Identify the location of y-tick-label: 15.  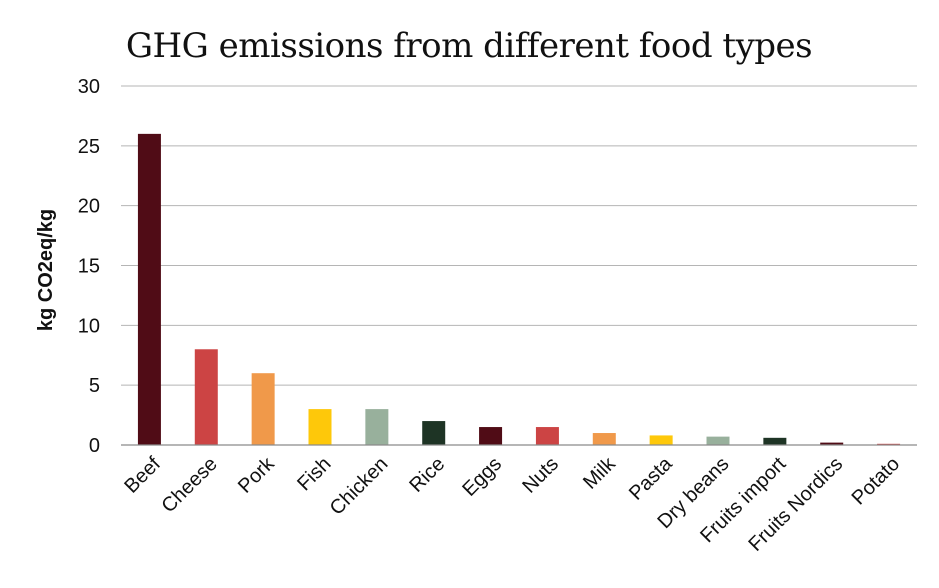
(89, 267).